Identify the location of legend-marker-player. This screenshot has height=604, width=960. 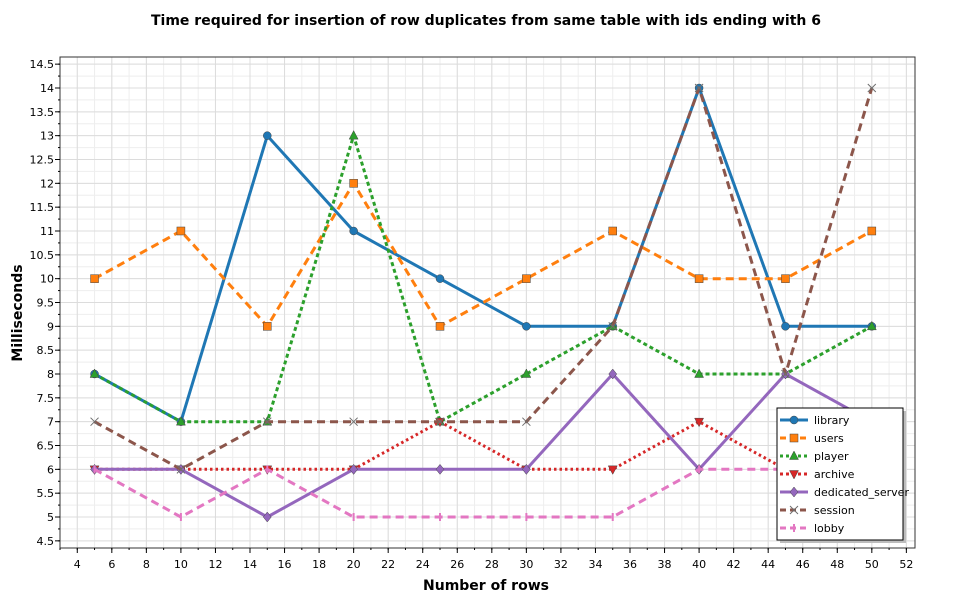
(794, 455).